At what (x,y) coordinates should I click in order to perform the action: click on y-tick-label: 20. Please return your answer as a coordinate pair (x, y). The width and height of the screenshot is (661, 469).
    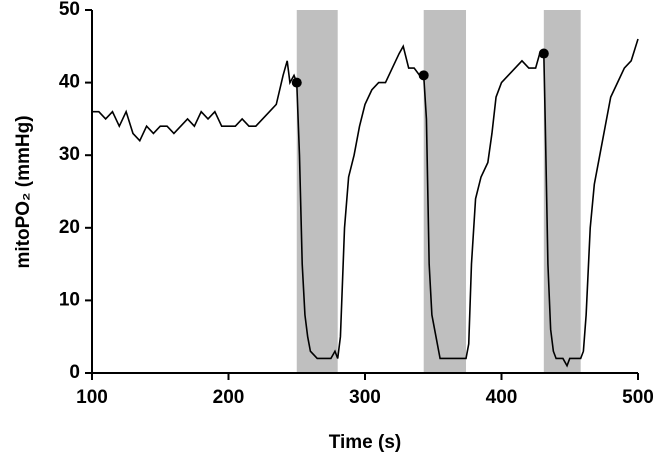
    Looking at the image, I should click on (69, 227).